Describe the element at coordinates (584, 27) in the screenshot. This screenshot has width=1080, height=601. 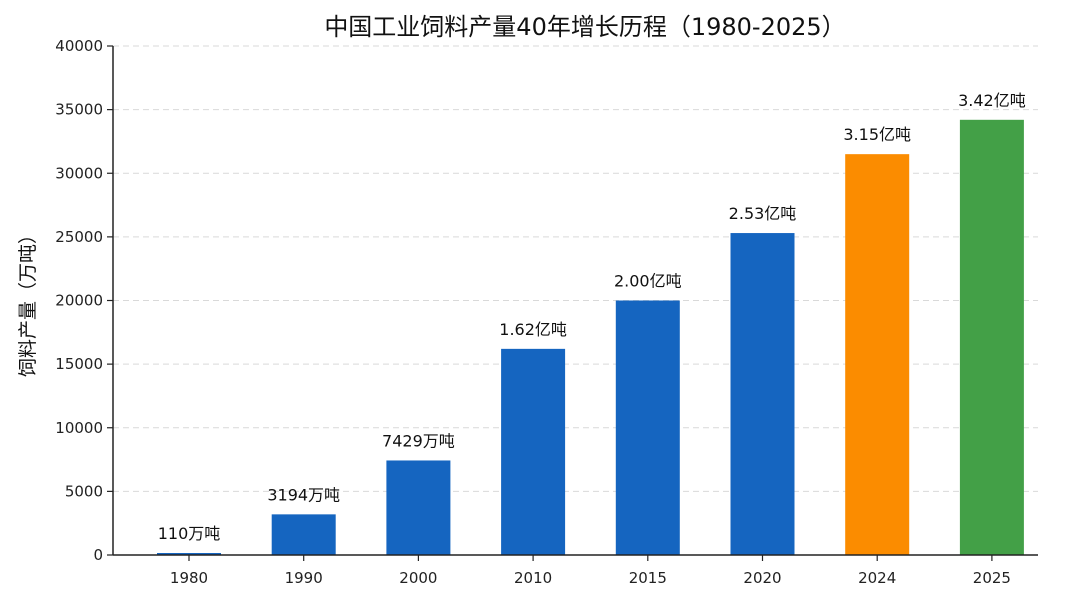
I see `chart-title: 中国工业饲料产量40年增长历程（1980-2025）` at that location.